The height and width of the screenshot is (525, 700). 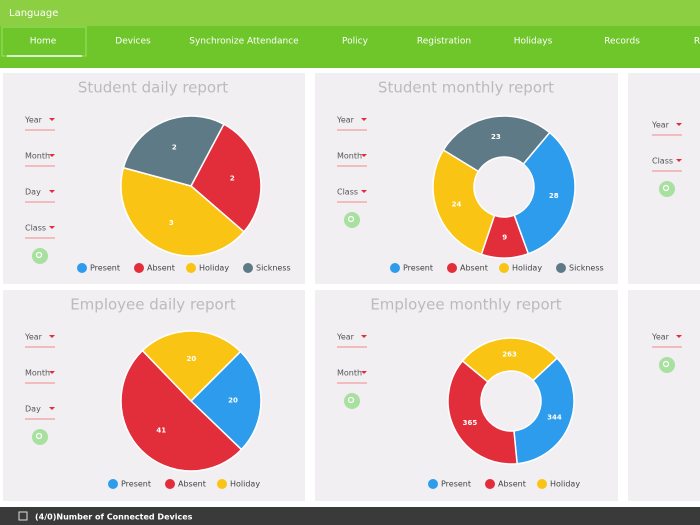 What do you see at coordinates (244, 42) in the screenshot?
I see `nav-item: Synchronize Attendance` at bounding box center [244, 42].